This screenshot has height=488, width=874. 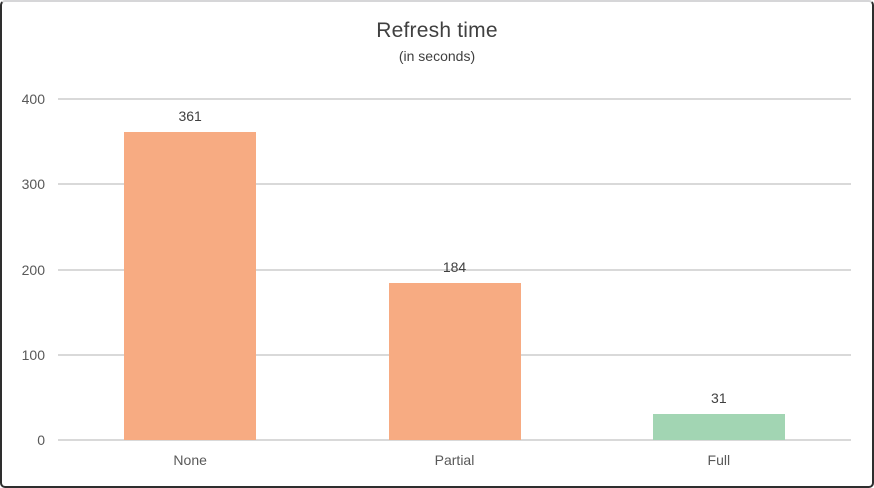 I want to click on x-axis-category-label: Full, so click(x=719, y=460).